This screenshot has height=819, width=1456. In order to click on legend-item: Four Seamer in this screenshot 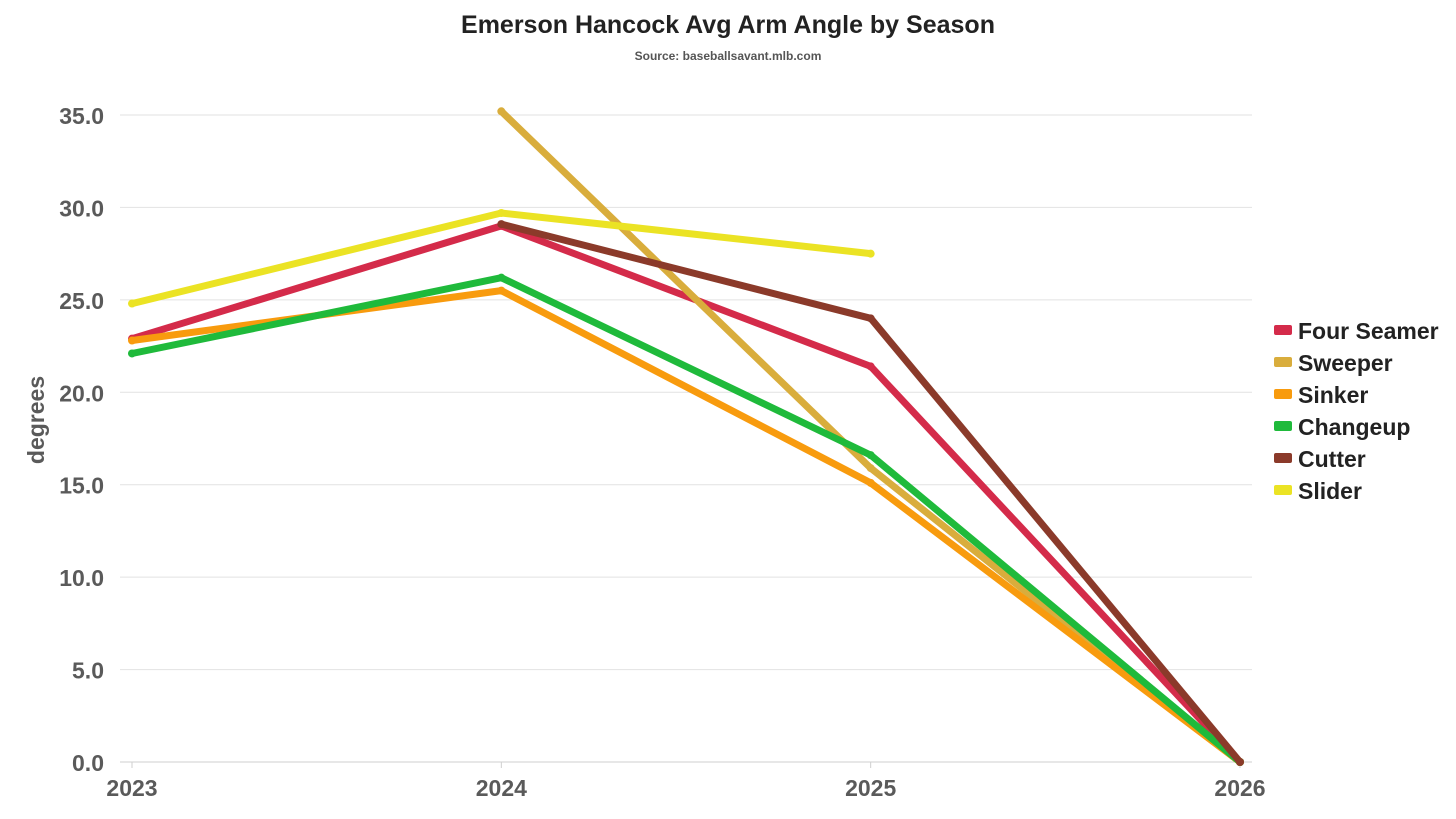, I will do `click(1356, 331)`.